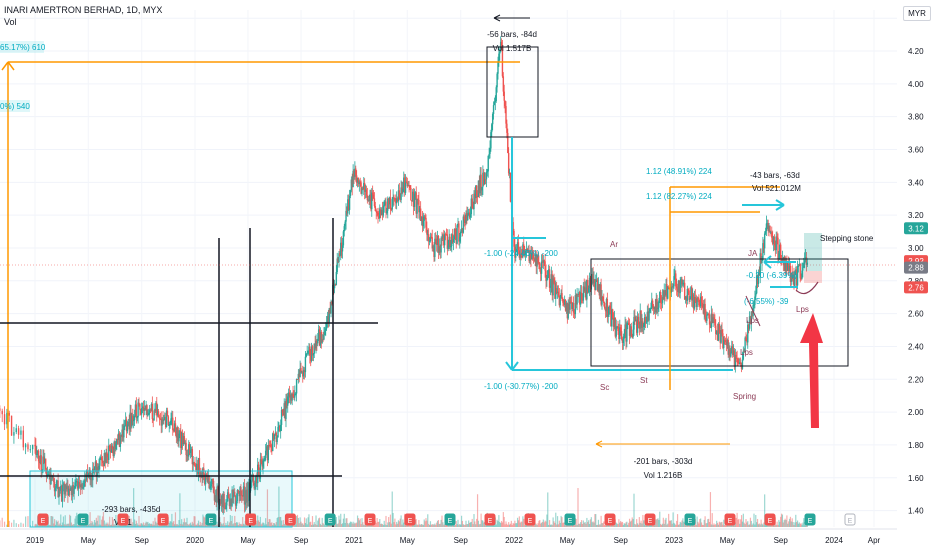 The height and width of the screenshot is (550, 932). Describe the element at coordinates (43, 519) in the screenshot. I see `earnings-marker` at that location.